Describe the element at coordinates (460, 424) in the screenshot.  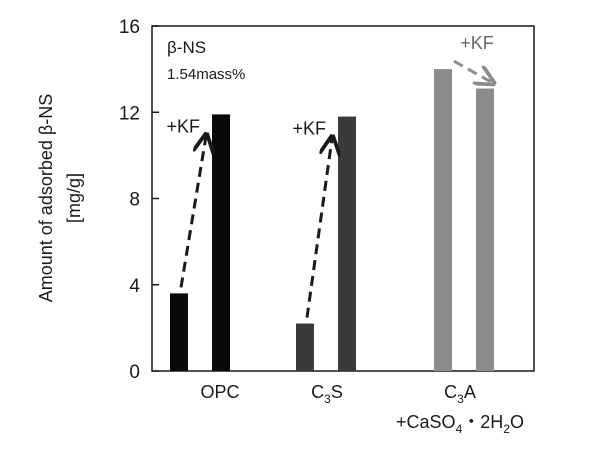
I see `category-label-c3a-line2: +CaSO4・2H2O` at that location.